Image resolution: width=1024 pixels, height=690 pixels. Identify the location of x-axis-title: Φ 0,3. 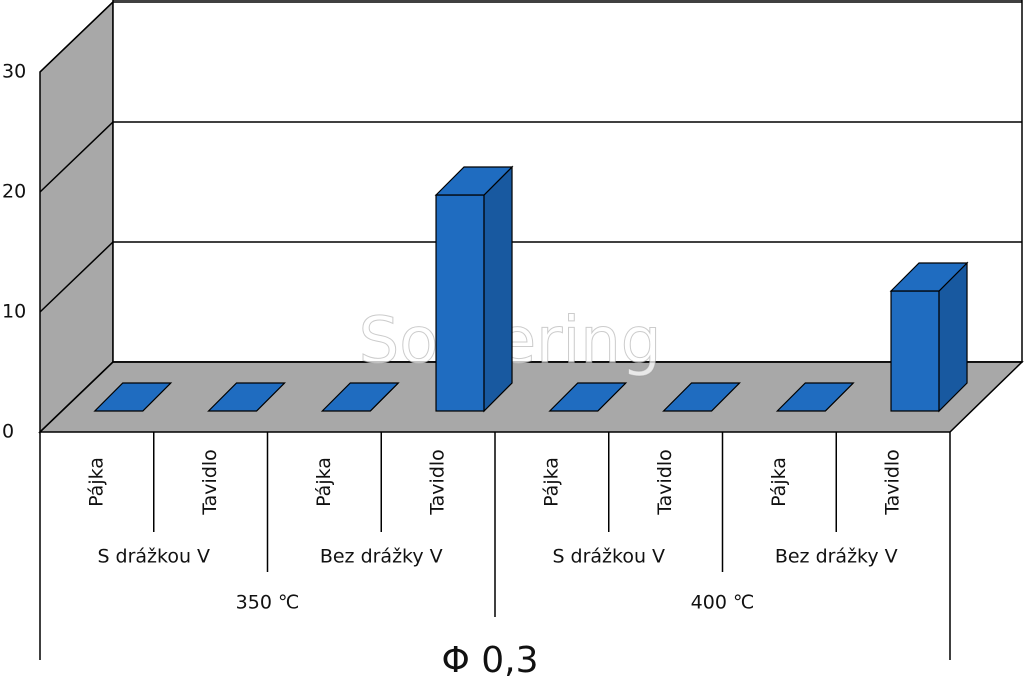
(489, 660).